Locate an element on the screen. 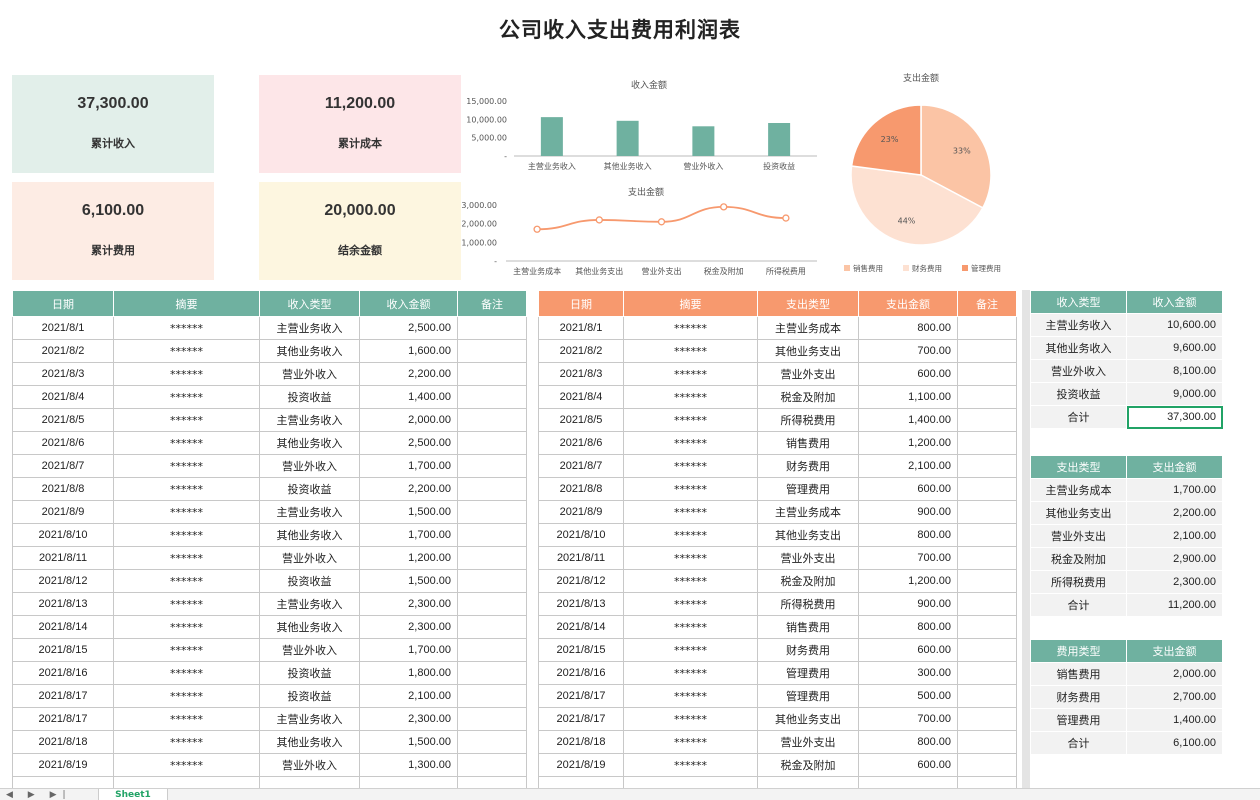 This screenshot has height=800, width=1260. table-cell: 1,800.00 is located at coordinates (408, 673).